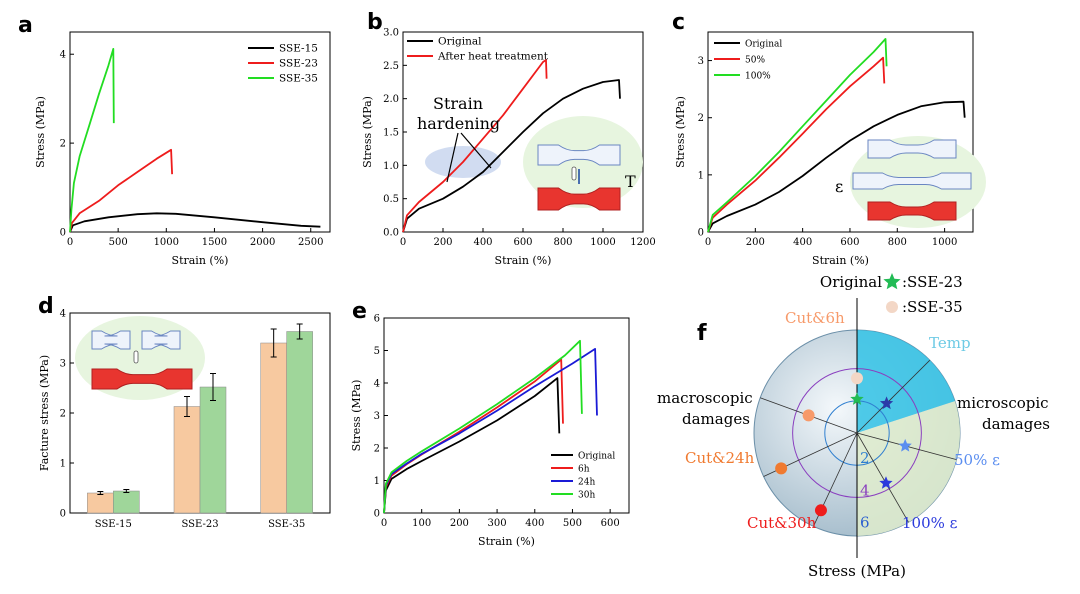 Image resolution: width=1080 pixels, height=594 pixels. What do you see at coordinates (584, 470) in the screenshot?
I see `e-legend-label: 6h` at bounding box center [584, 470].